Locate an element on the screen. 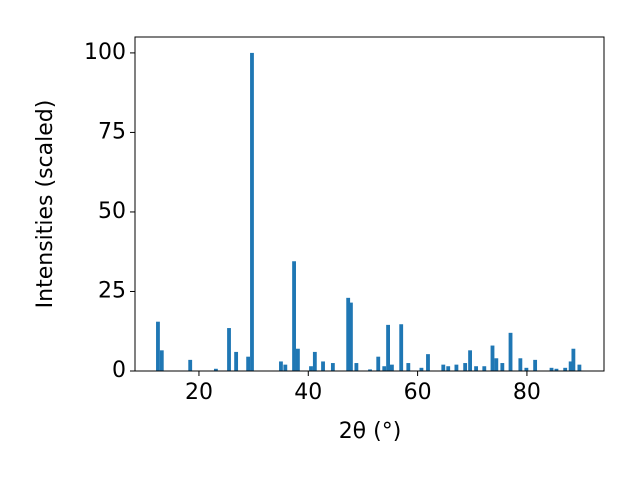 The height and width of the screenshot is (480, 640). x-tick-label: 60 is located at coordinates (418, 392).